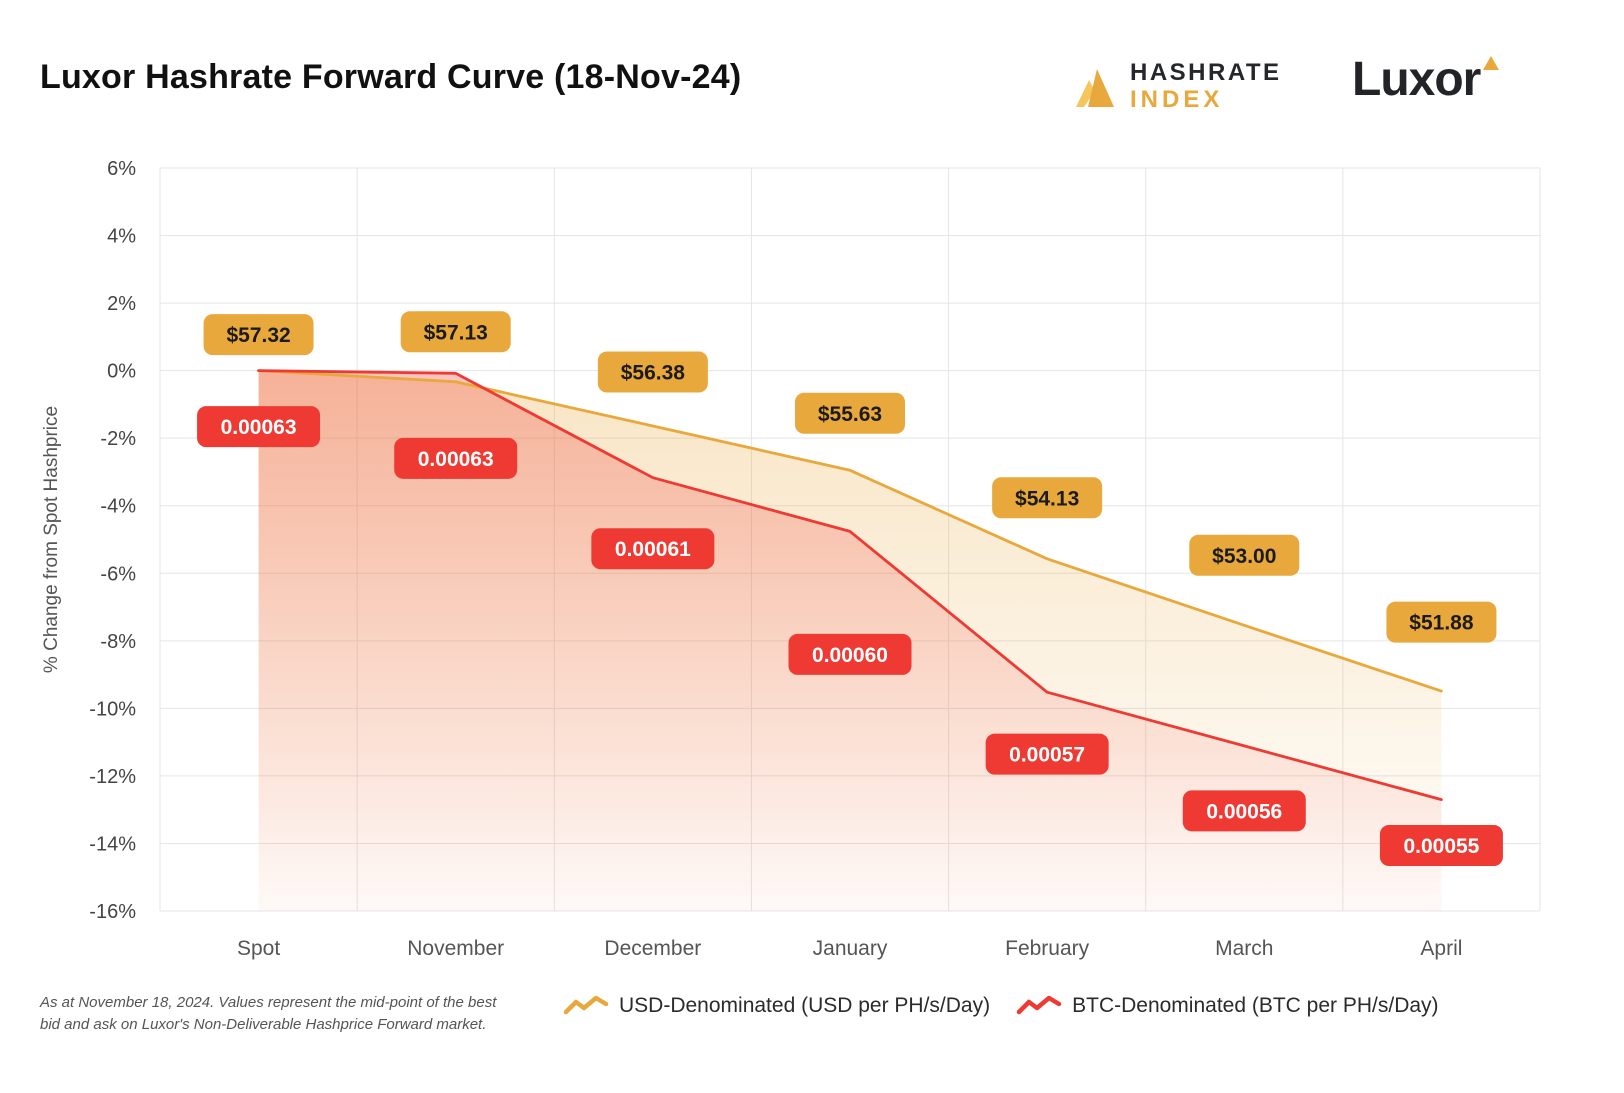 This screenshot has height=1093, width=1624. I want to click on badge-value-text: $53.00, so click(1244, 556).